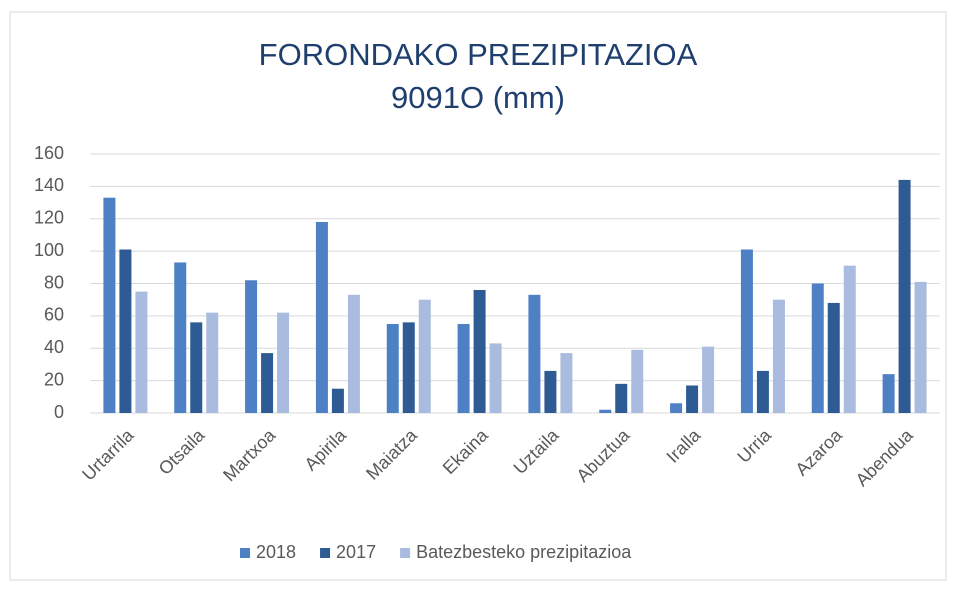 Image resolution: width=957 pixels, height=589 pixels. Describe the element at coordinates (356, 552) in the screenshot. I see `legend-label: 2017` at that location.